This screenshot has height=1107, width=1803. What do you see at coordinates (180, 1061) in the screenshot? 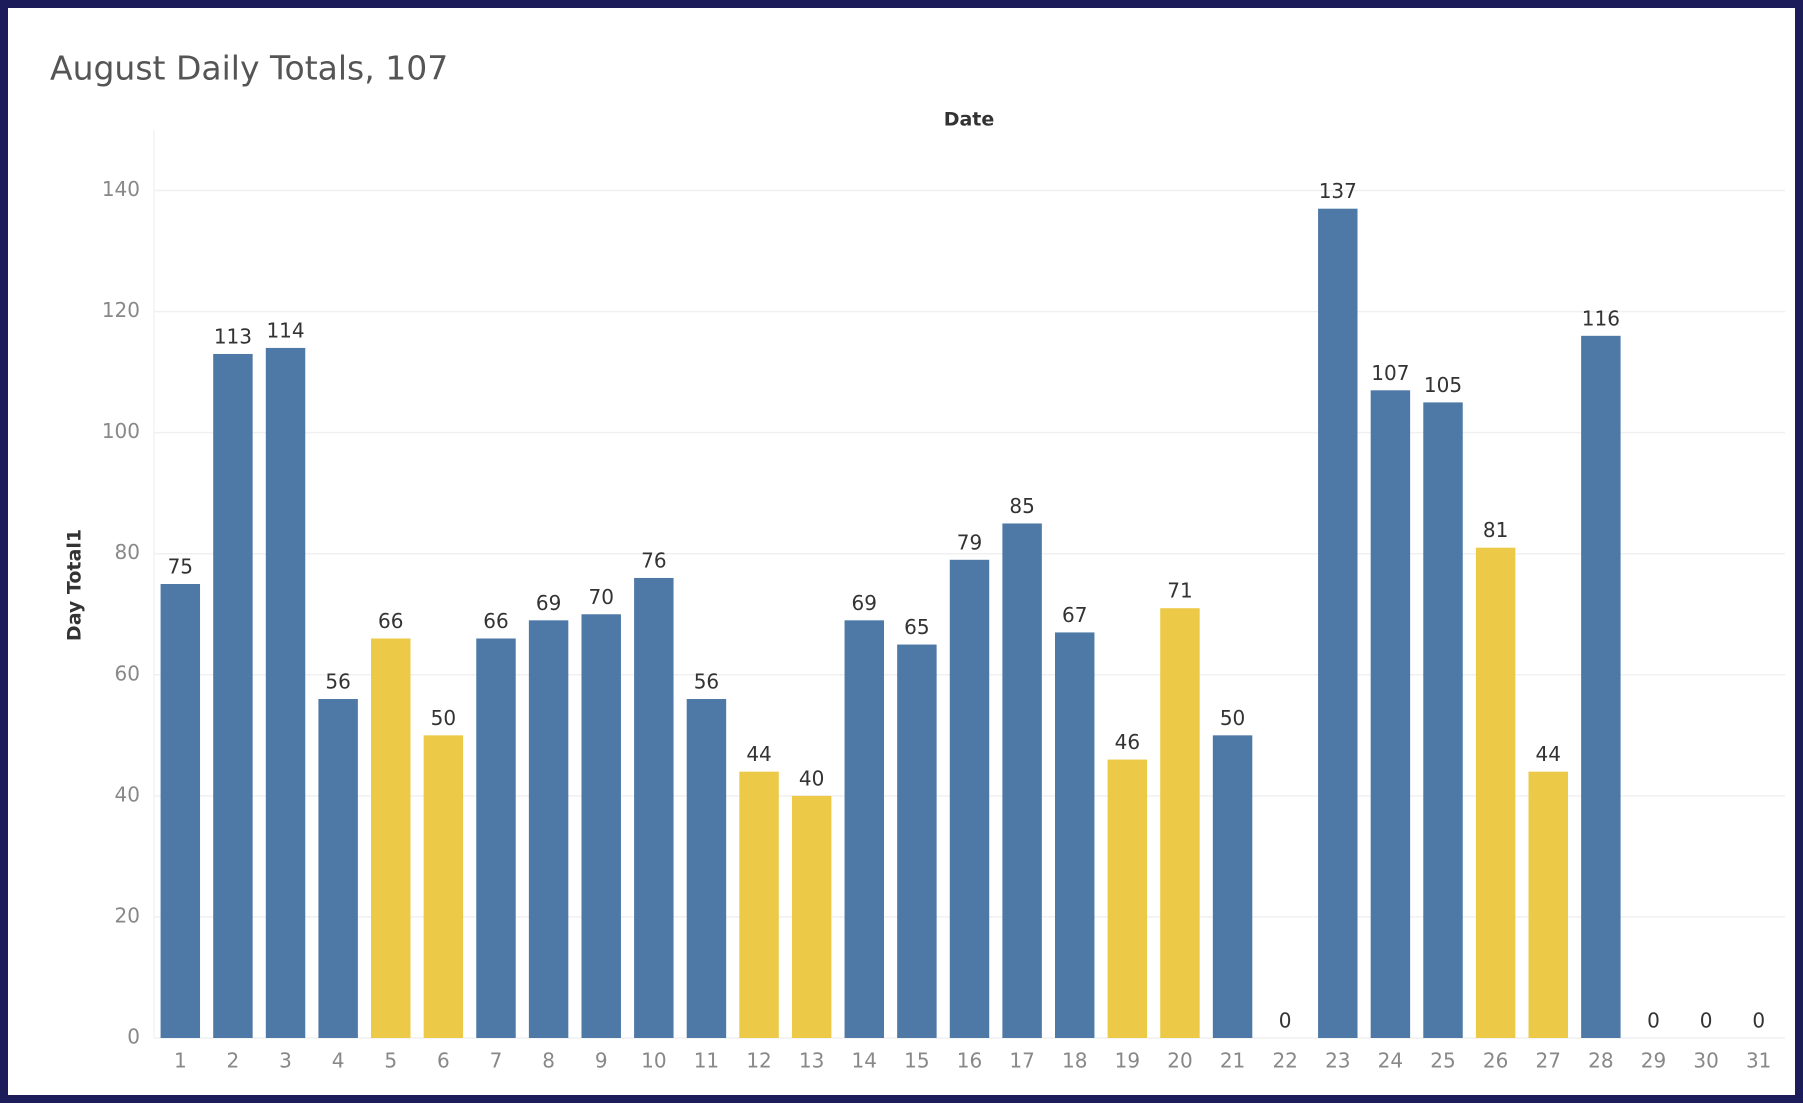
I see `x-tick-label: 1` at bounding box center [180, 1061].